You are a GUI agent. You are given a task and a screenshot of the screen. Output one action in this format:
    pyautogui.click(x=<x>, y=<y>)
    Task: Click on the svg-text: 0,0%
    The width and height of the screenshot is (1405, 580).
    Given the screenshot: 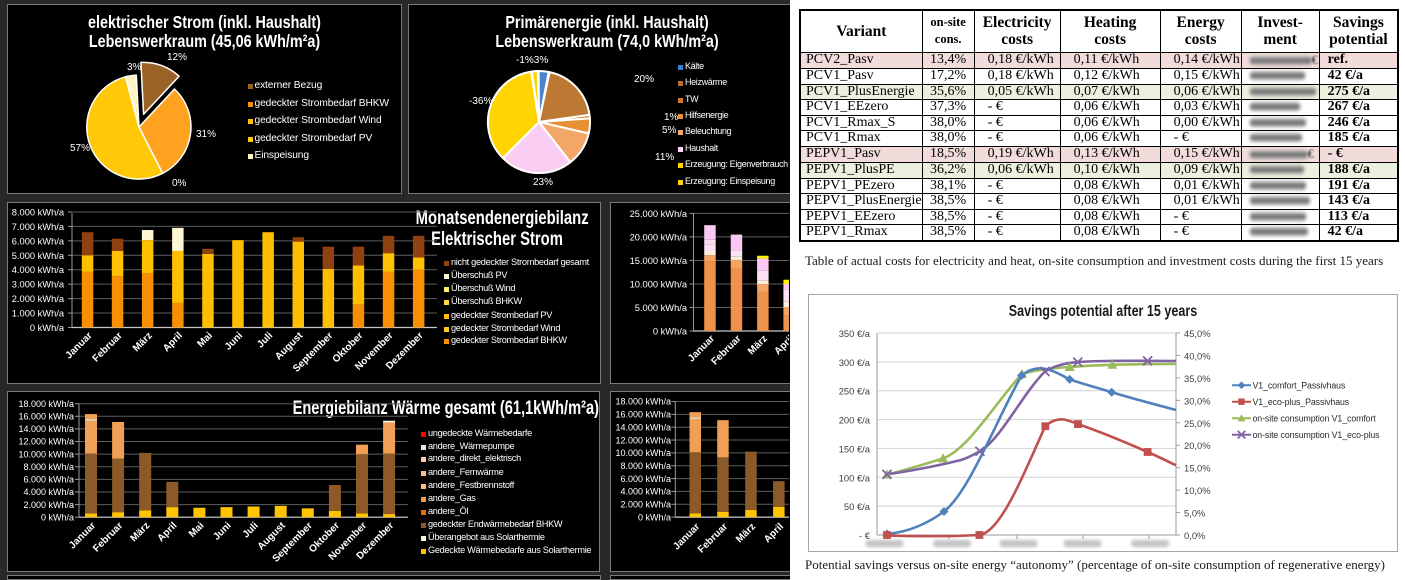 What is the action you would take?
    pyautogui.click(x=1194, y=535)
    